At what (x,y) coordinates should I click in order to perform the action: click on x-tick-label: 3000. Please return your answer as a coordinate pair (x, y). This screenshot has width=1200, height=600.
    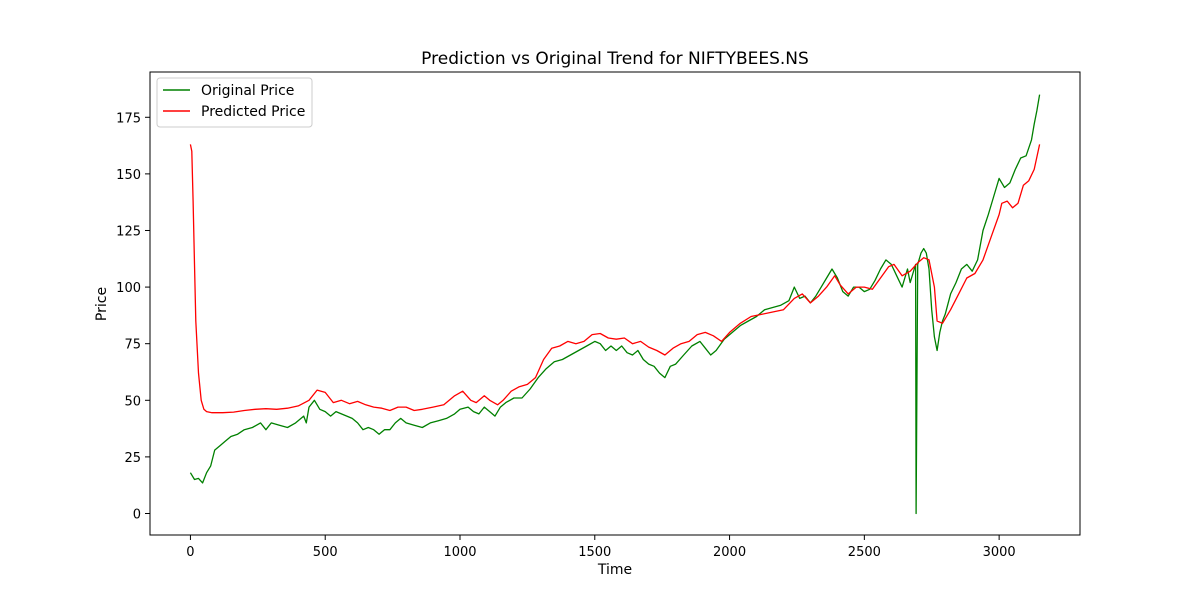
    Looking at the image, I should click on (999, 552).